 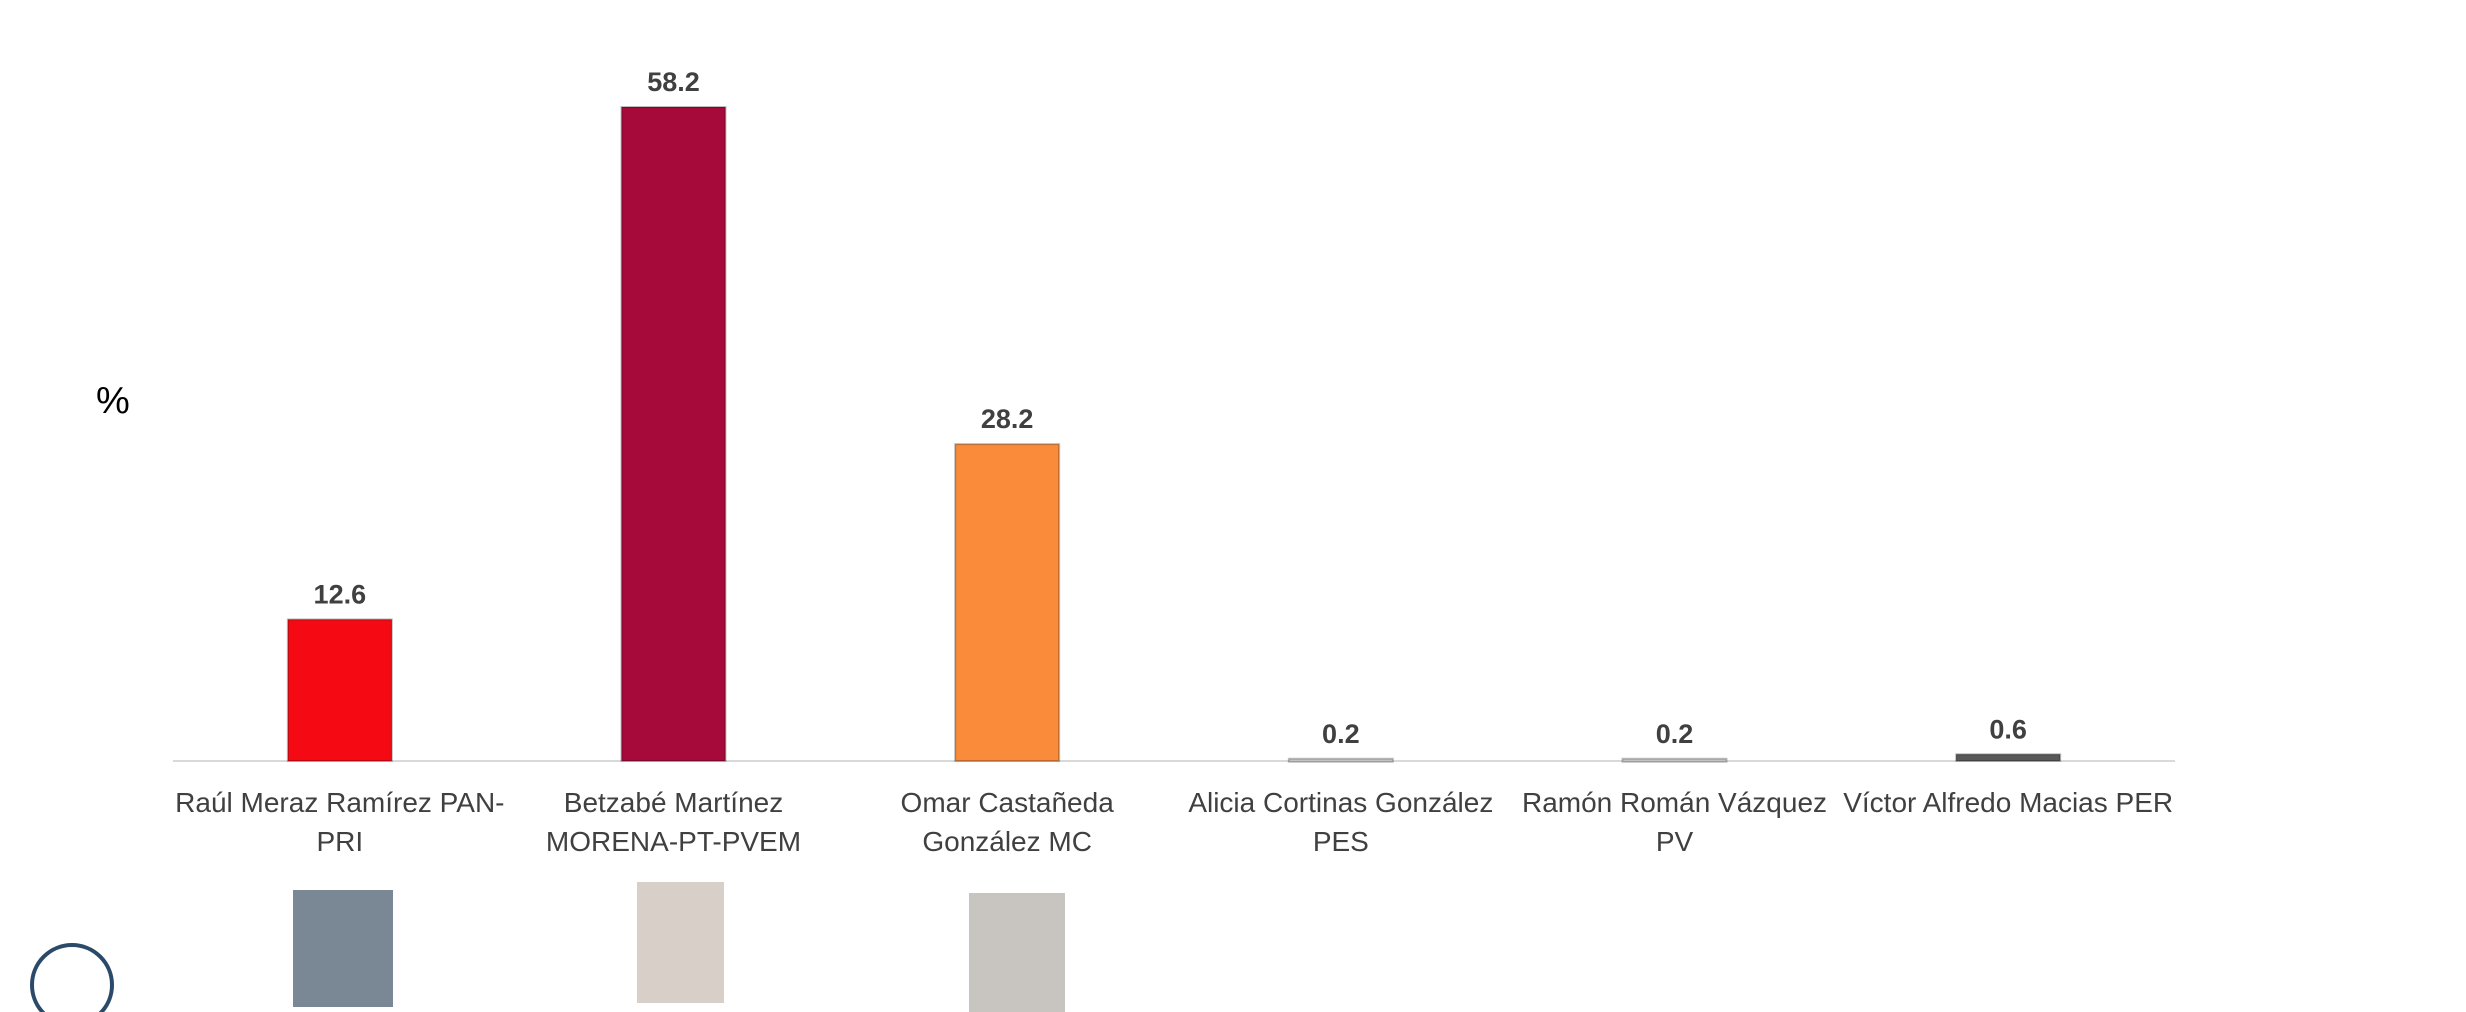 What do you see at coordinates (2008, 729) in the screenshot?
I see `value-label: 0.6` at bounding box center [2008, 729].